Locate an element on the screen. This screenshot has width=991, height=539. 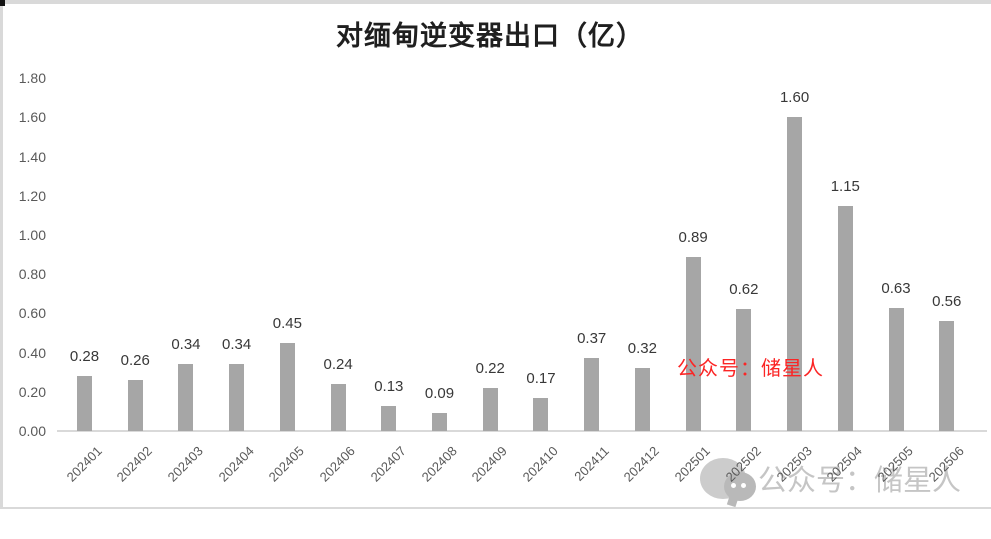
bar-value-label: 0.22 is located at coordinates (490, 368).